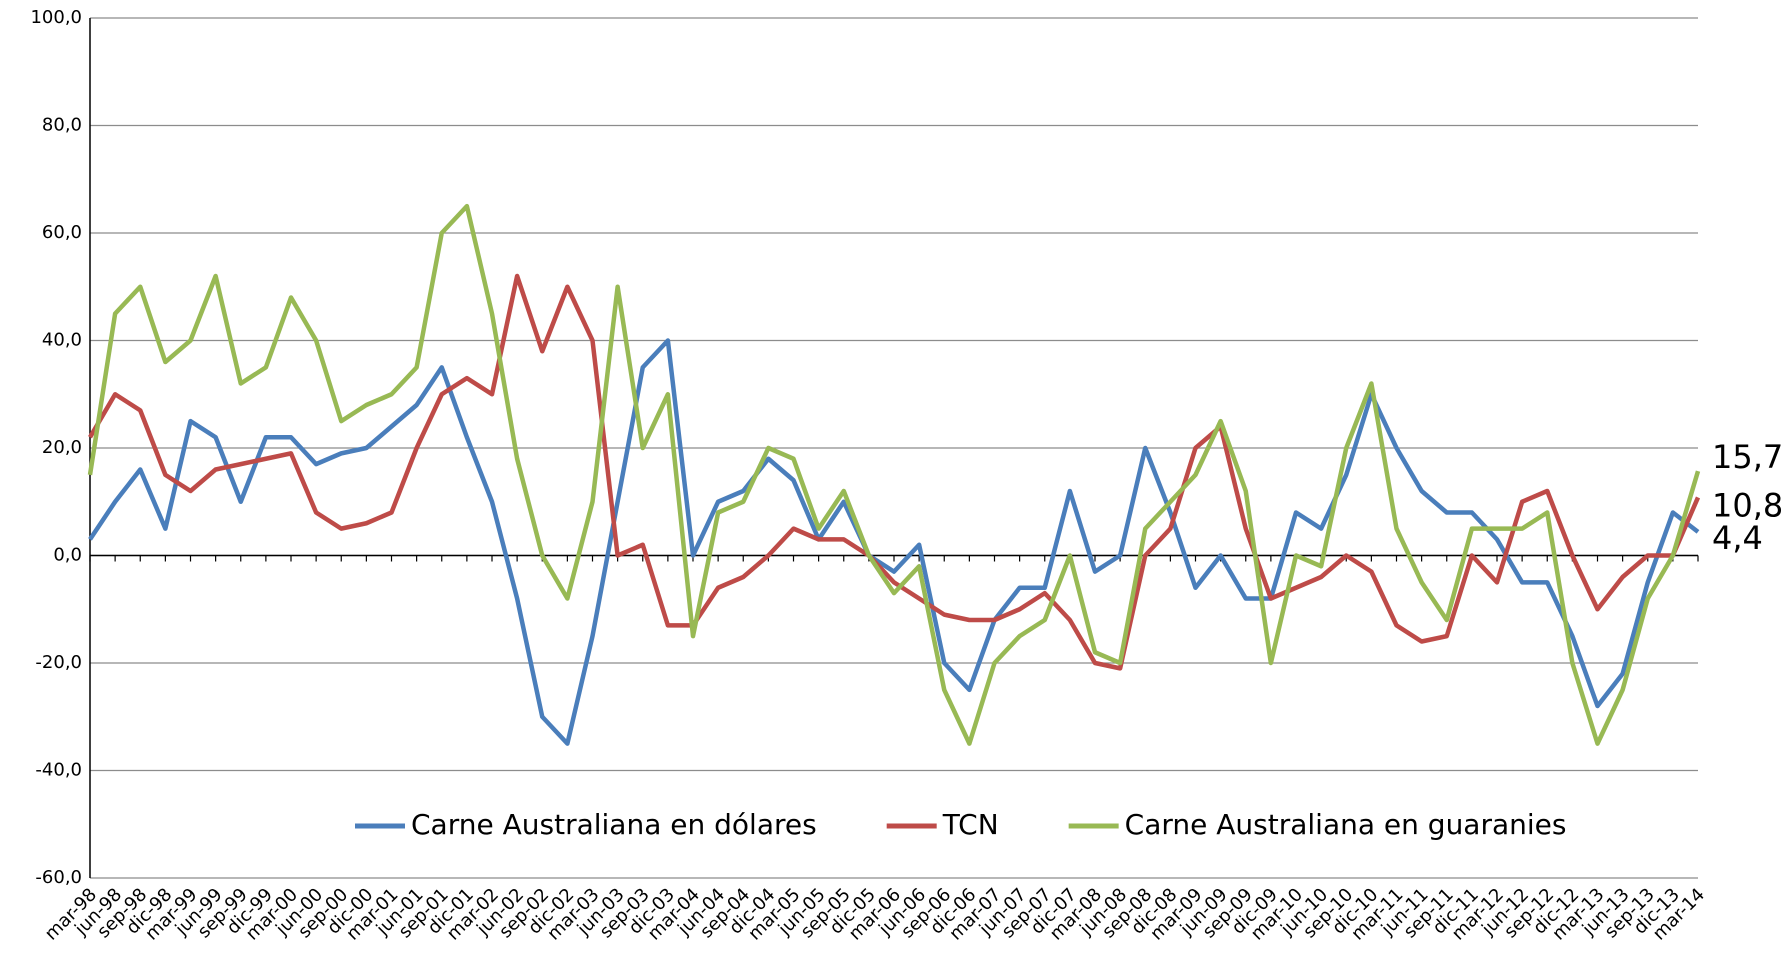  What do you see at coordinates (62, 340) in the screenshot?
I see `y-tick-label: 40,0` at bounding box center [62, 340].